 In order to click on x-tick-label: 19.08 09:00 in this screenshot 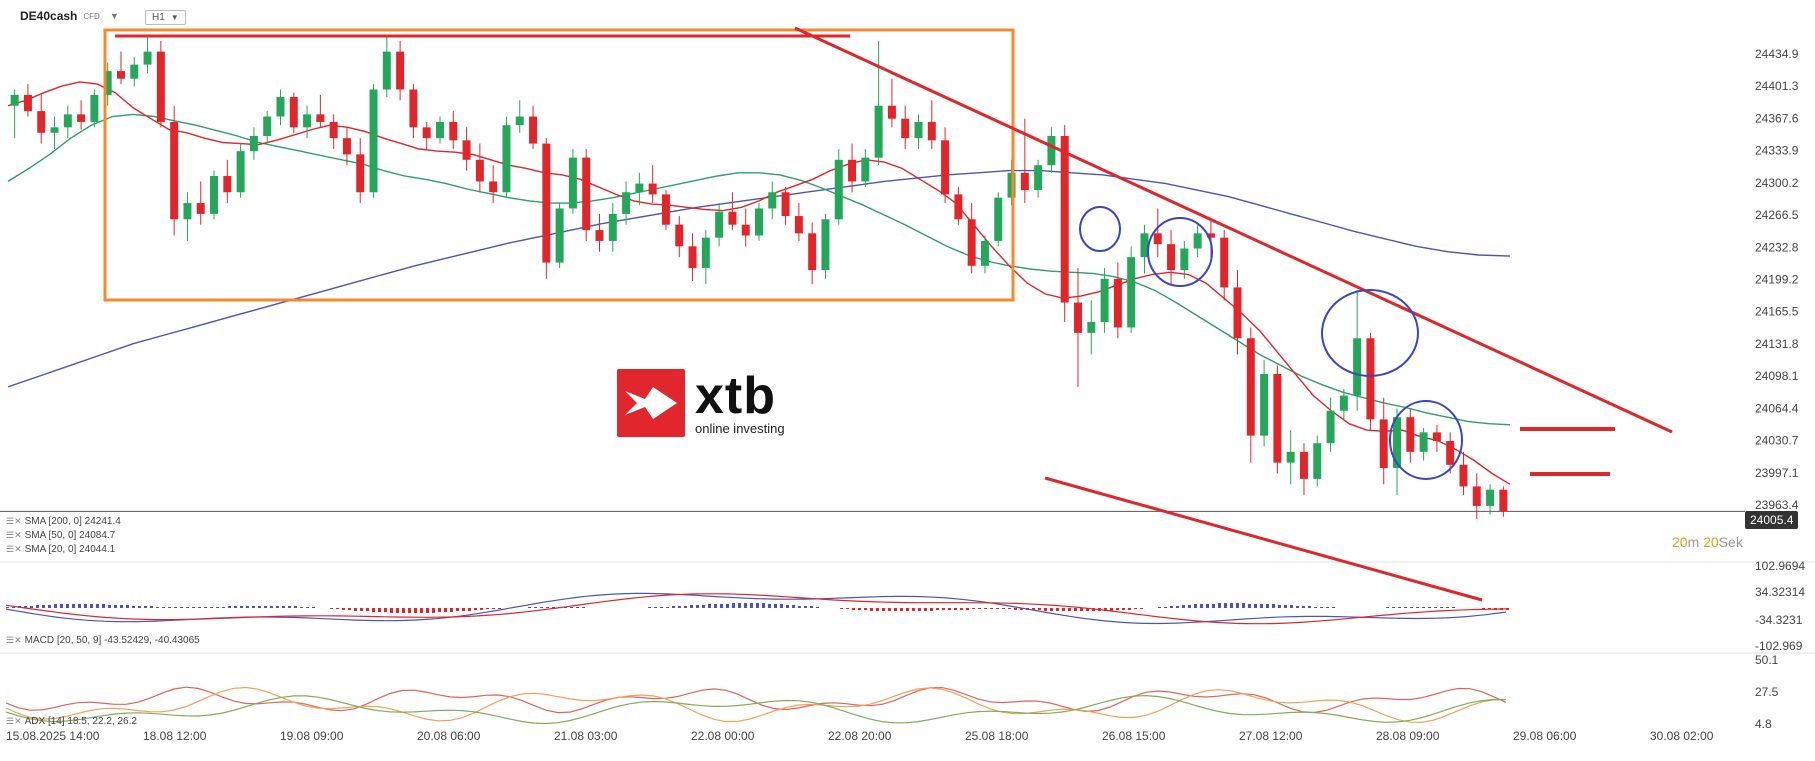, I will do `click(312, 736)`.